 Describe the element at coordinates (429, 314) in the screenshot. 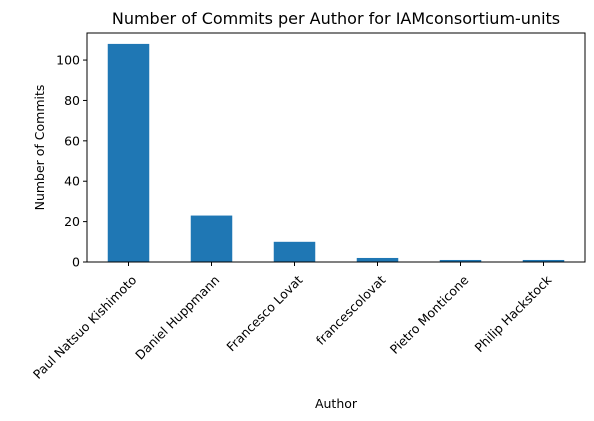

I see `x-tick-label-4: Pietro Monticone` at that location.